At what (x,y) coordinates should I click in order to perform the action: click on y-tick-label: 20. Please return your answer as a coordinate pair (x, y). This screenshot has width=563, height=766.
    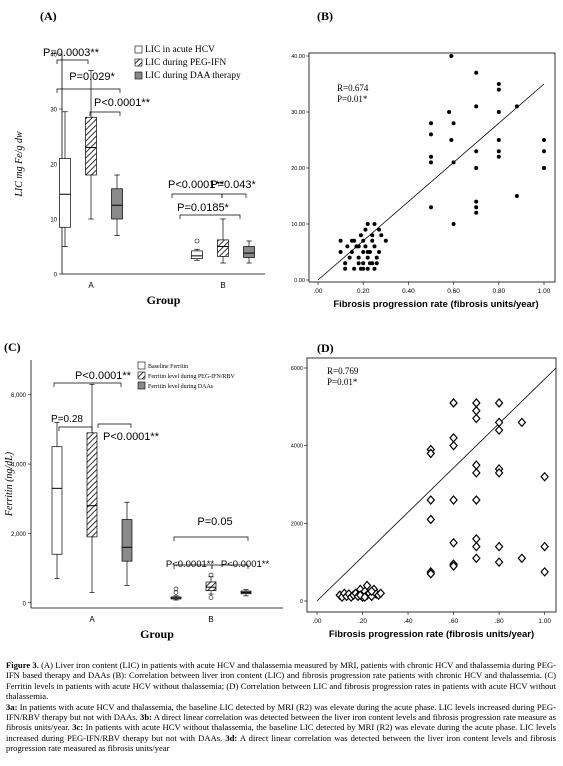
    Looking at the image, I should click on (53, 166).